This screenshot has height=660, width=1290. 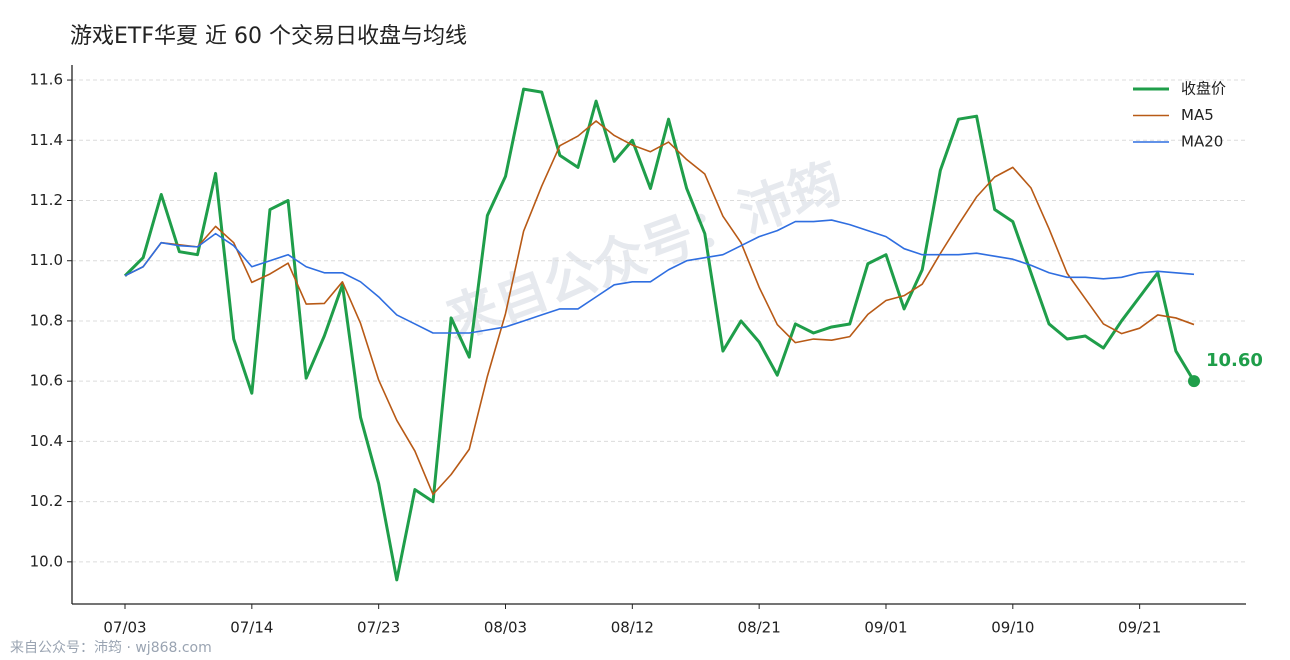 I want to click on y-tick-label: 10.2, so click(x=46, y=501).